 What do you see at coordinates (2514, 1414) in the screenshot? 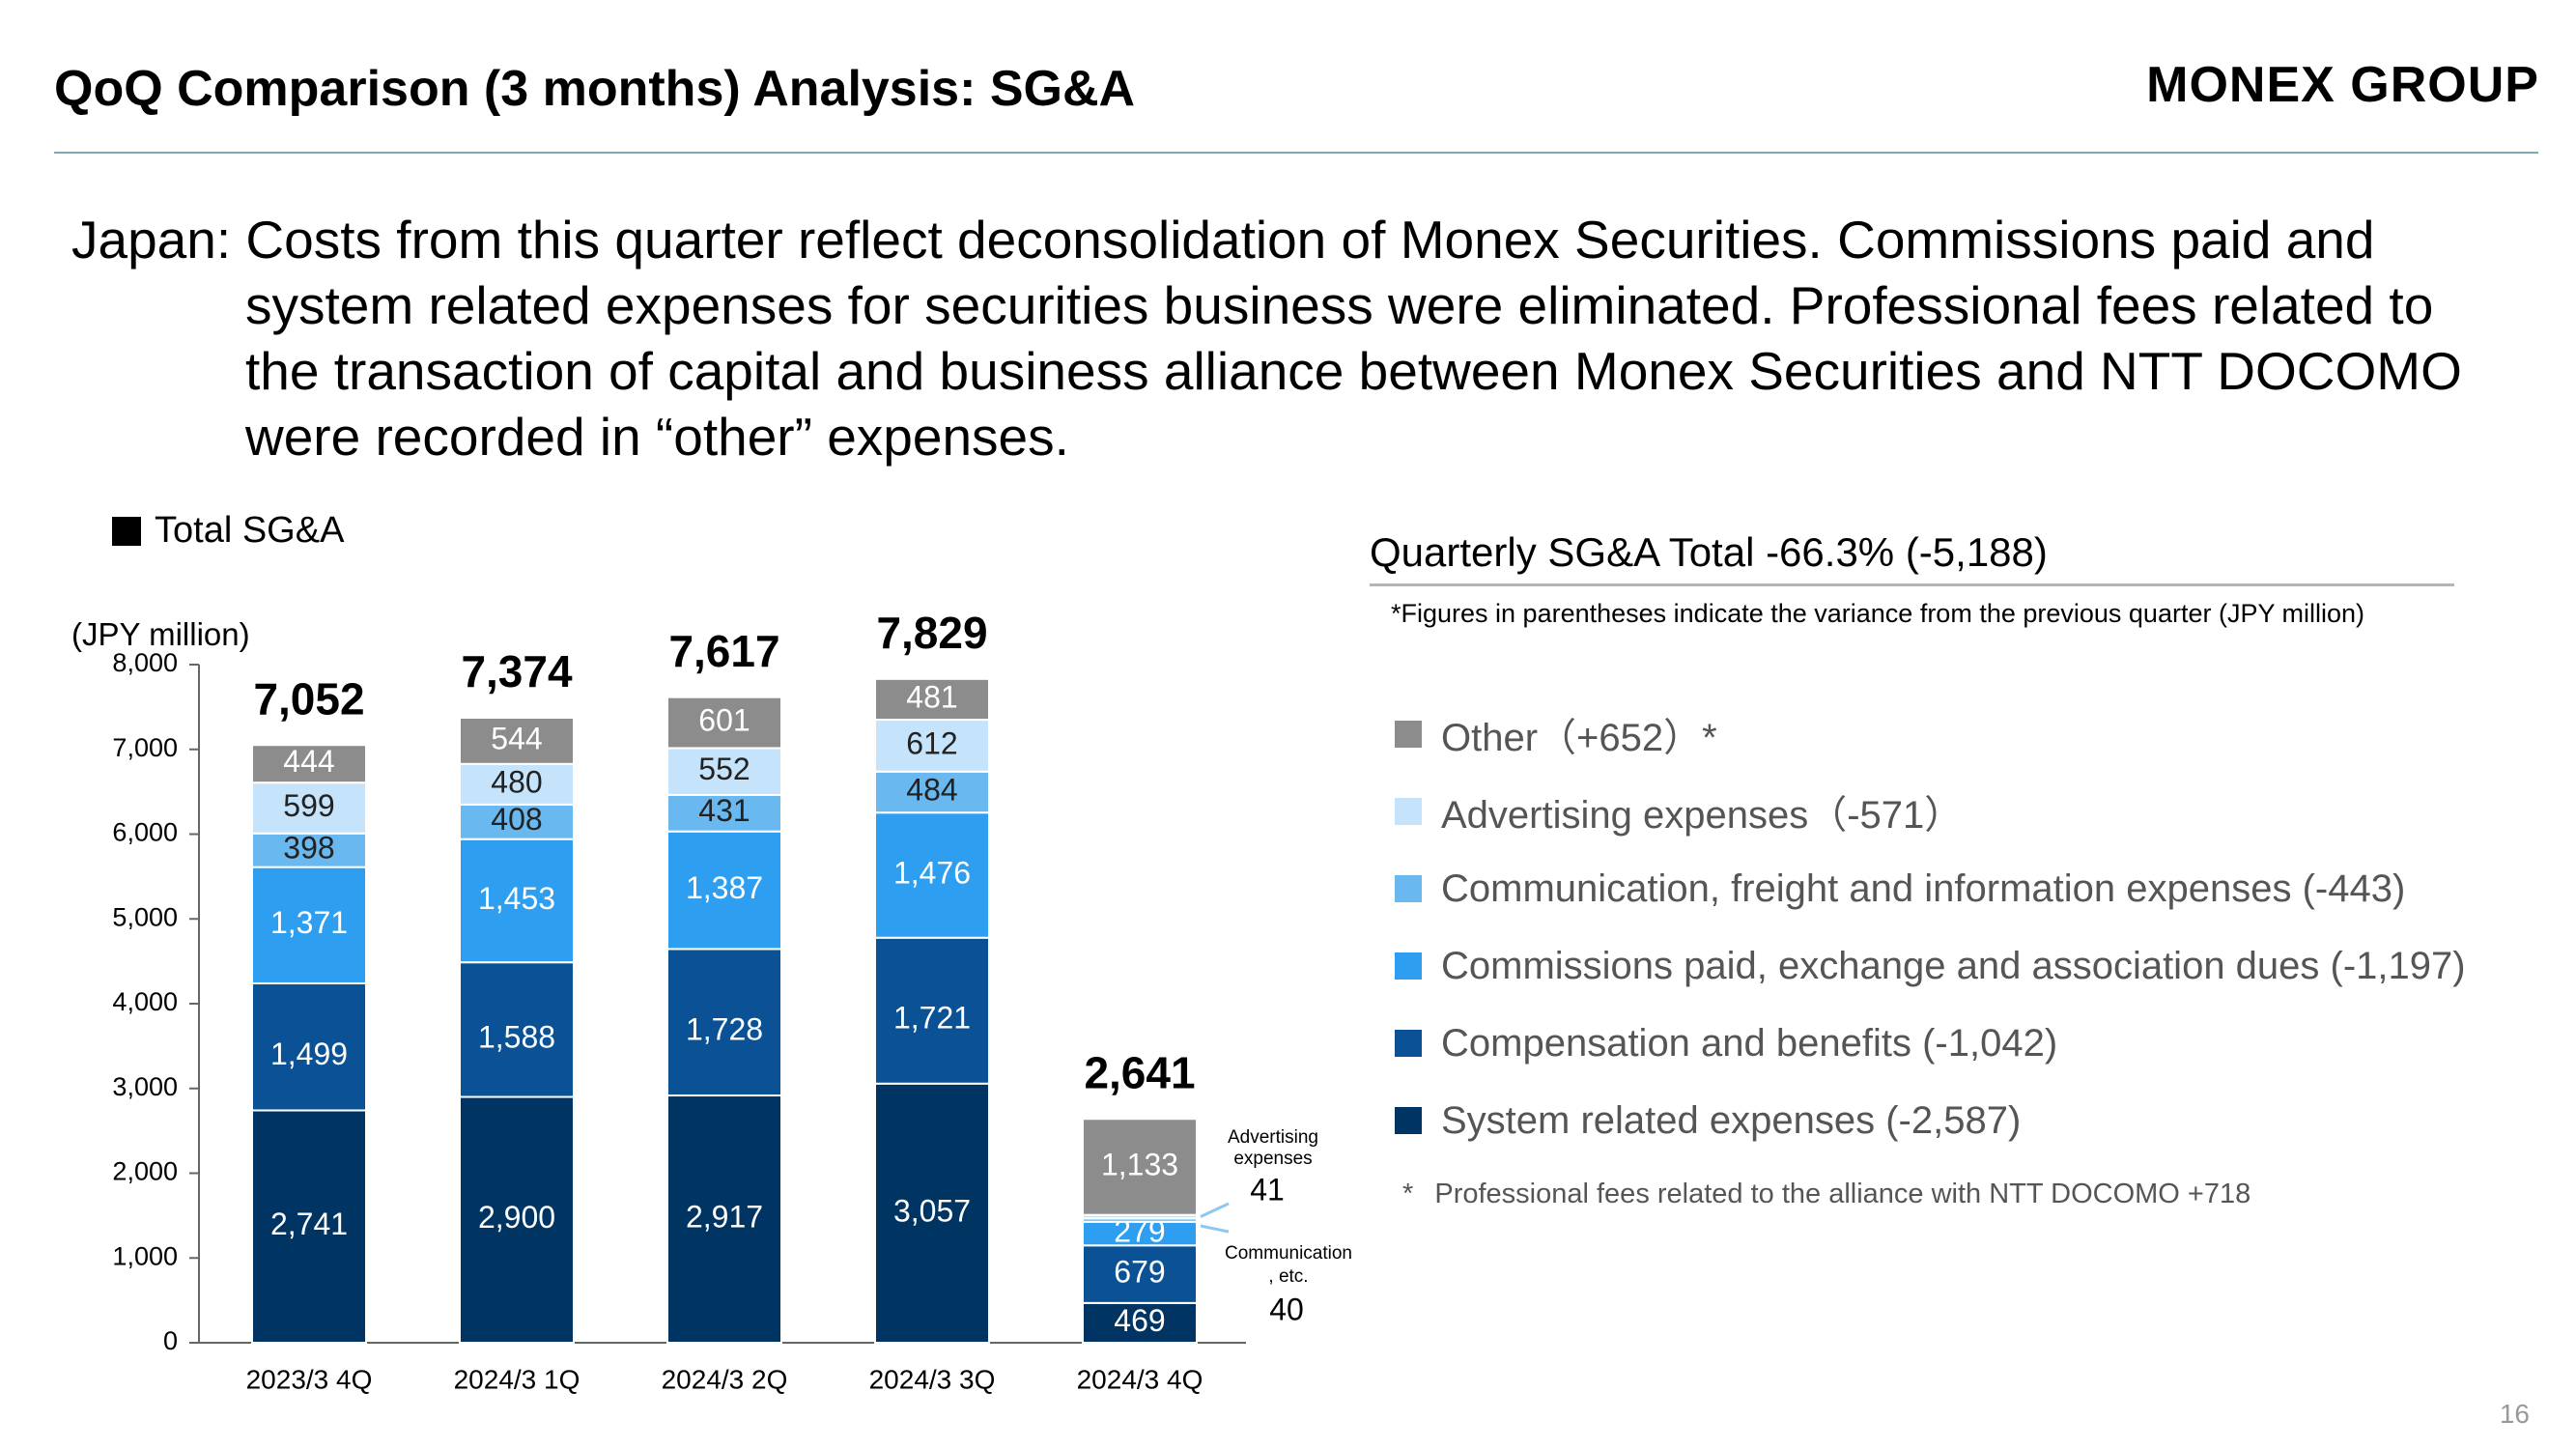
I see `page-number: 16` at bounding box center [2514, 1414].